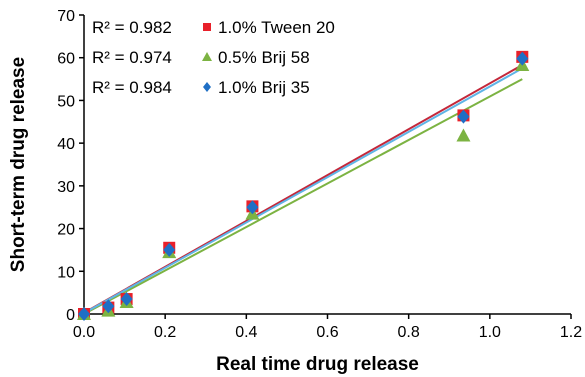 Image resolution: width=585 pixels, height=377 pixels. What do you see at coordinates (165, 332) in the screenshot?
I see `x-tick-label: 0.2` at bounding box center [165, 332].